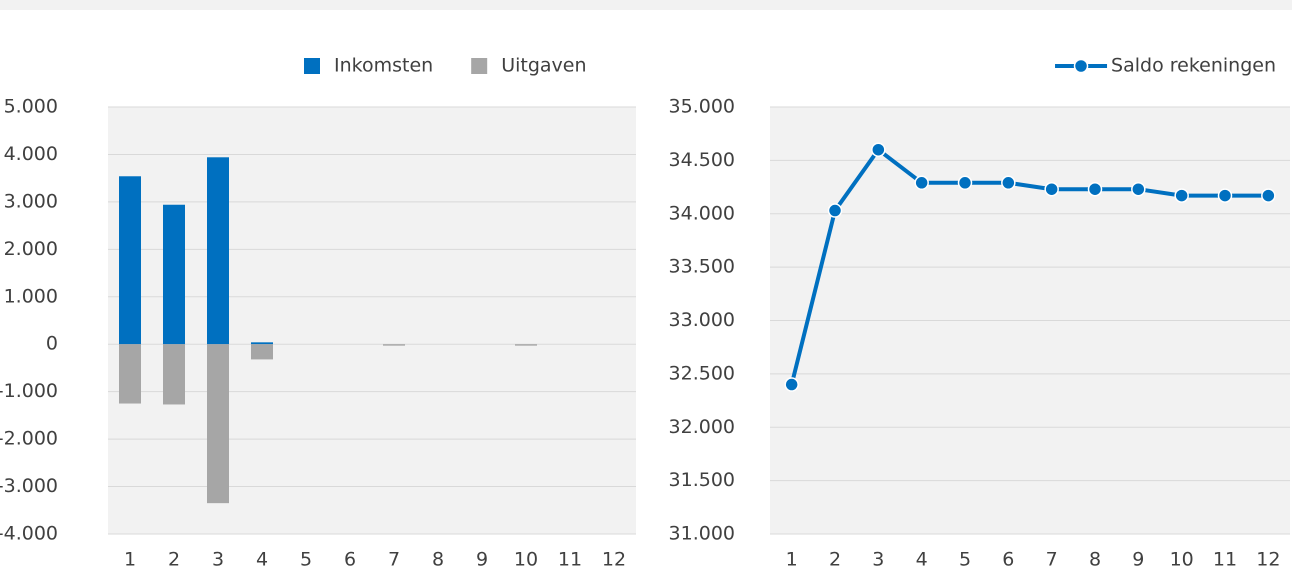  I want to click on y-tick-label: 31.000, so click(702, 534).